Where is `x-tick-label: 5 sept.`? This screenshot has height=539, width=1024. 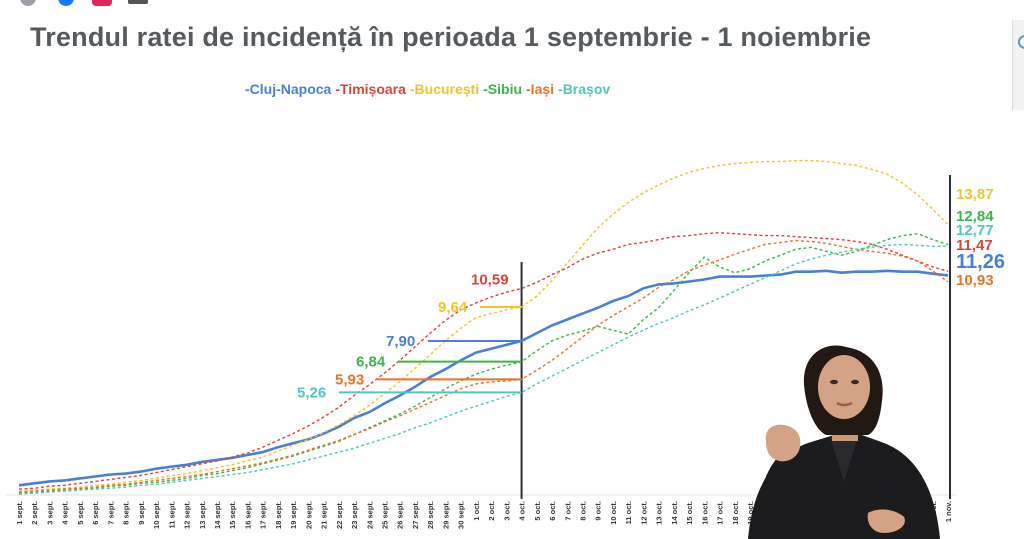 x-tick-label: 5 sept. is located at coordinates (80, 513).